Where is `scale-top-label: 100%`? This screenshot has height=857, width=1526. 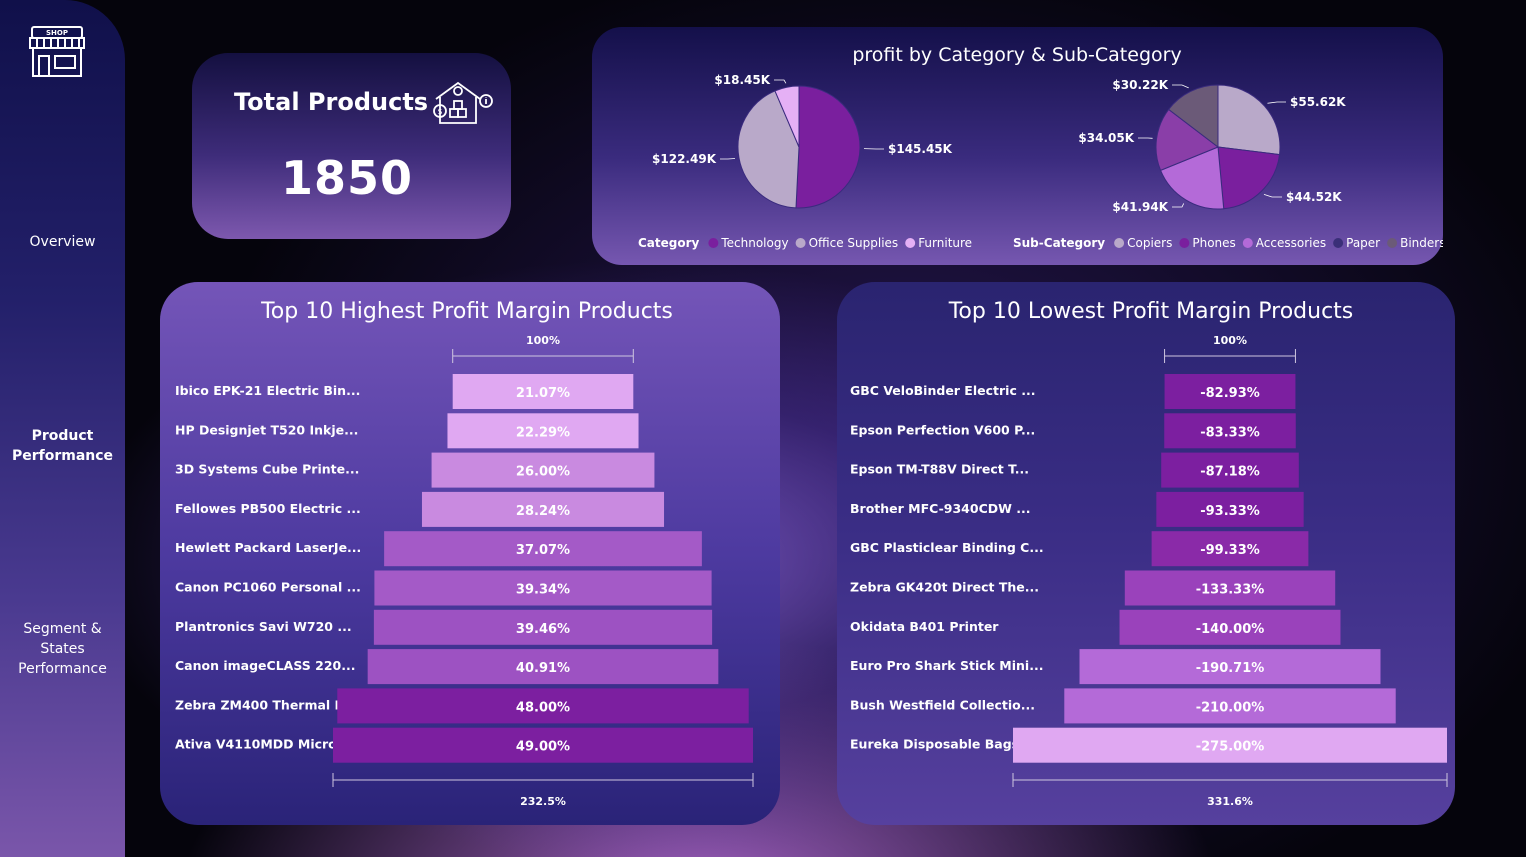 scale-top-label: 100% is located at coordinates (543, 340).